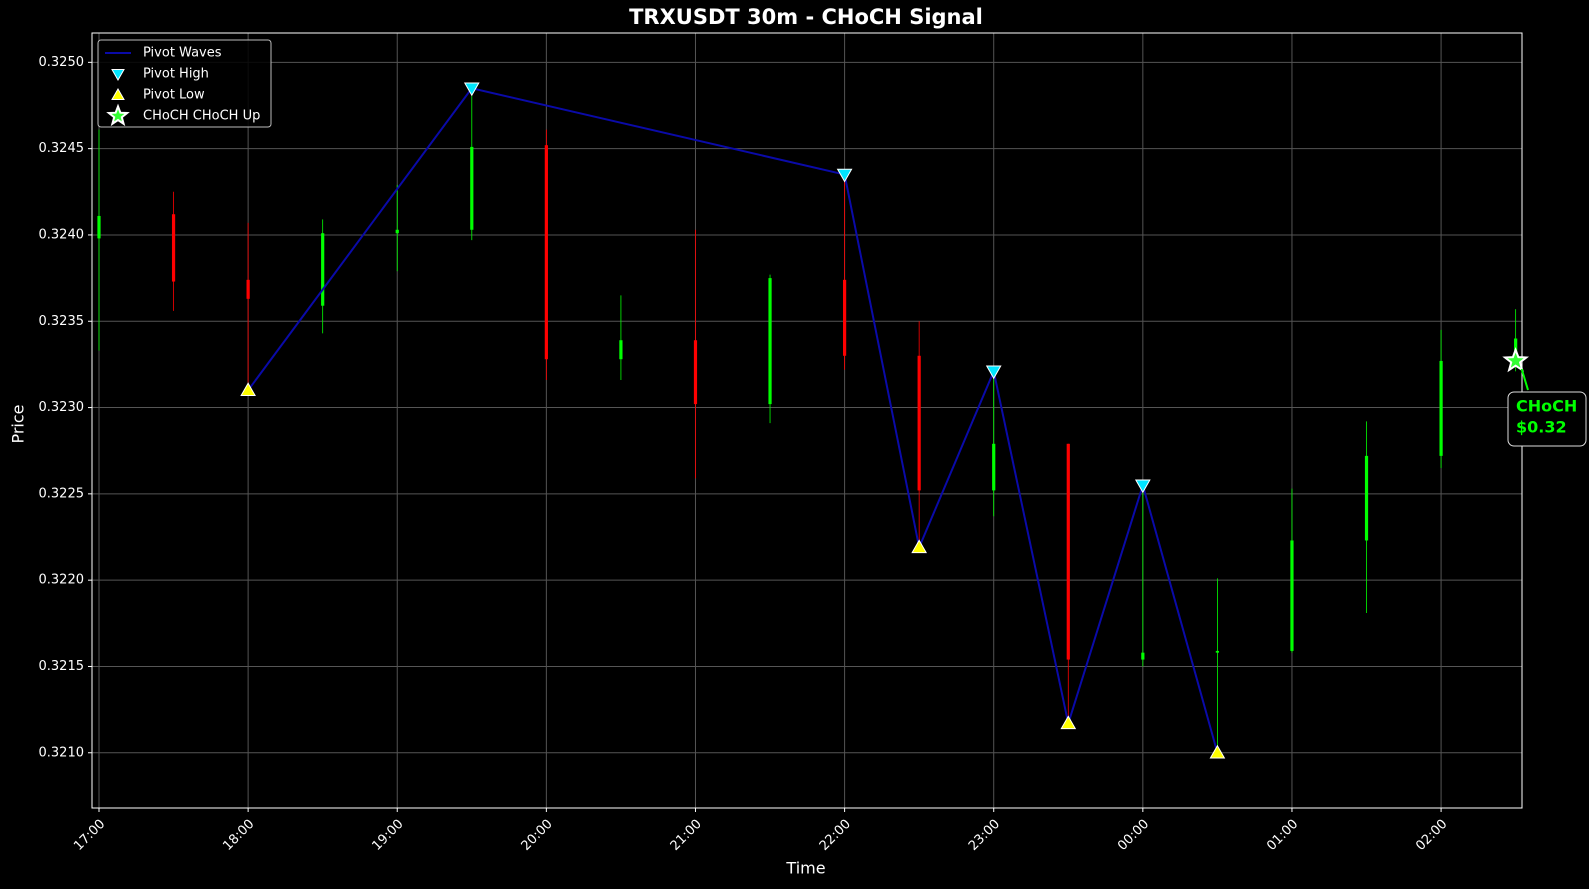 Image resolution: width=1589 pixels, height=889 pixels. I want to click on x-axis-label: Time, so click(805, 868).